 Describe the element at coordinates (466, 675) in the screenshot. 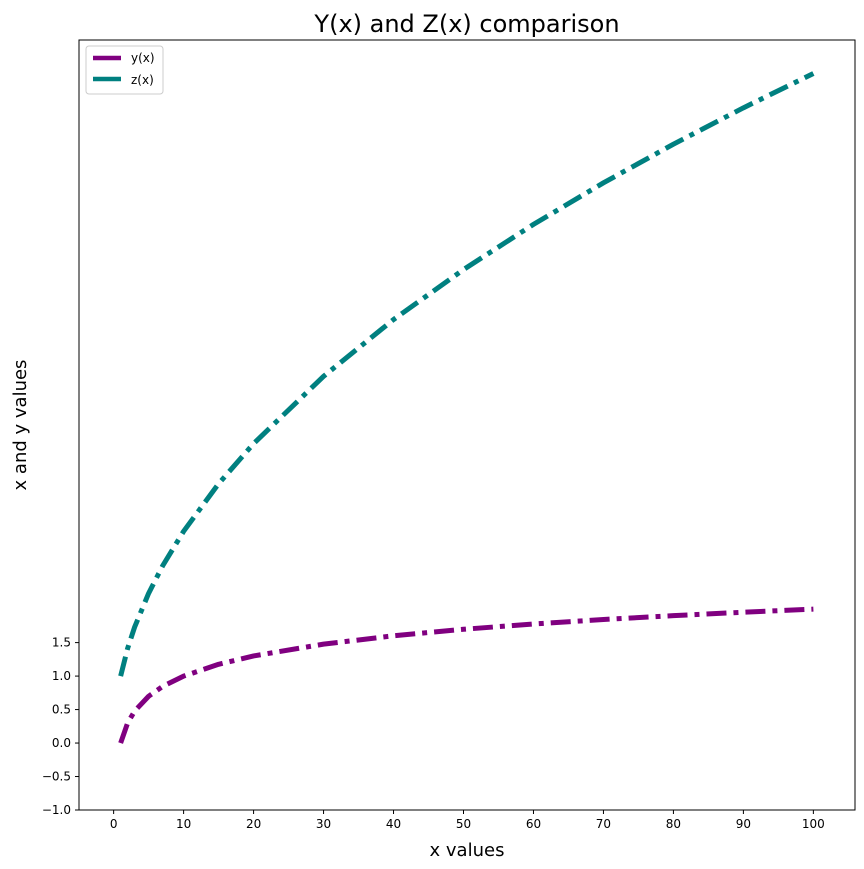

I see `series-line-y` at that location.